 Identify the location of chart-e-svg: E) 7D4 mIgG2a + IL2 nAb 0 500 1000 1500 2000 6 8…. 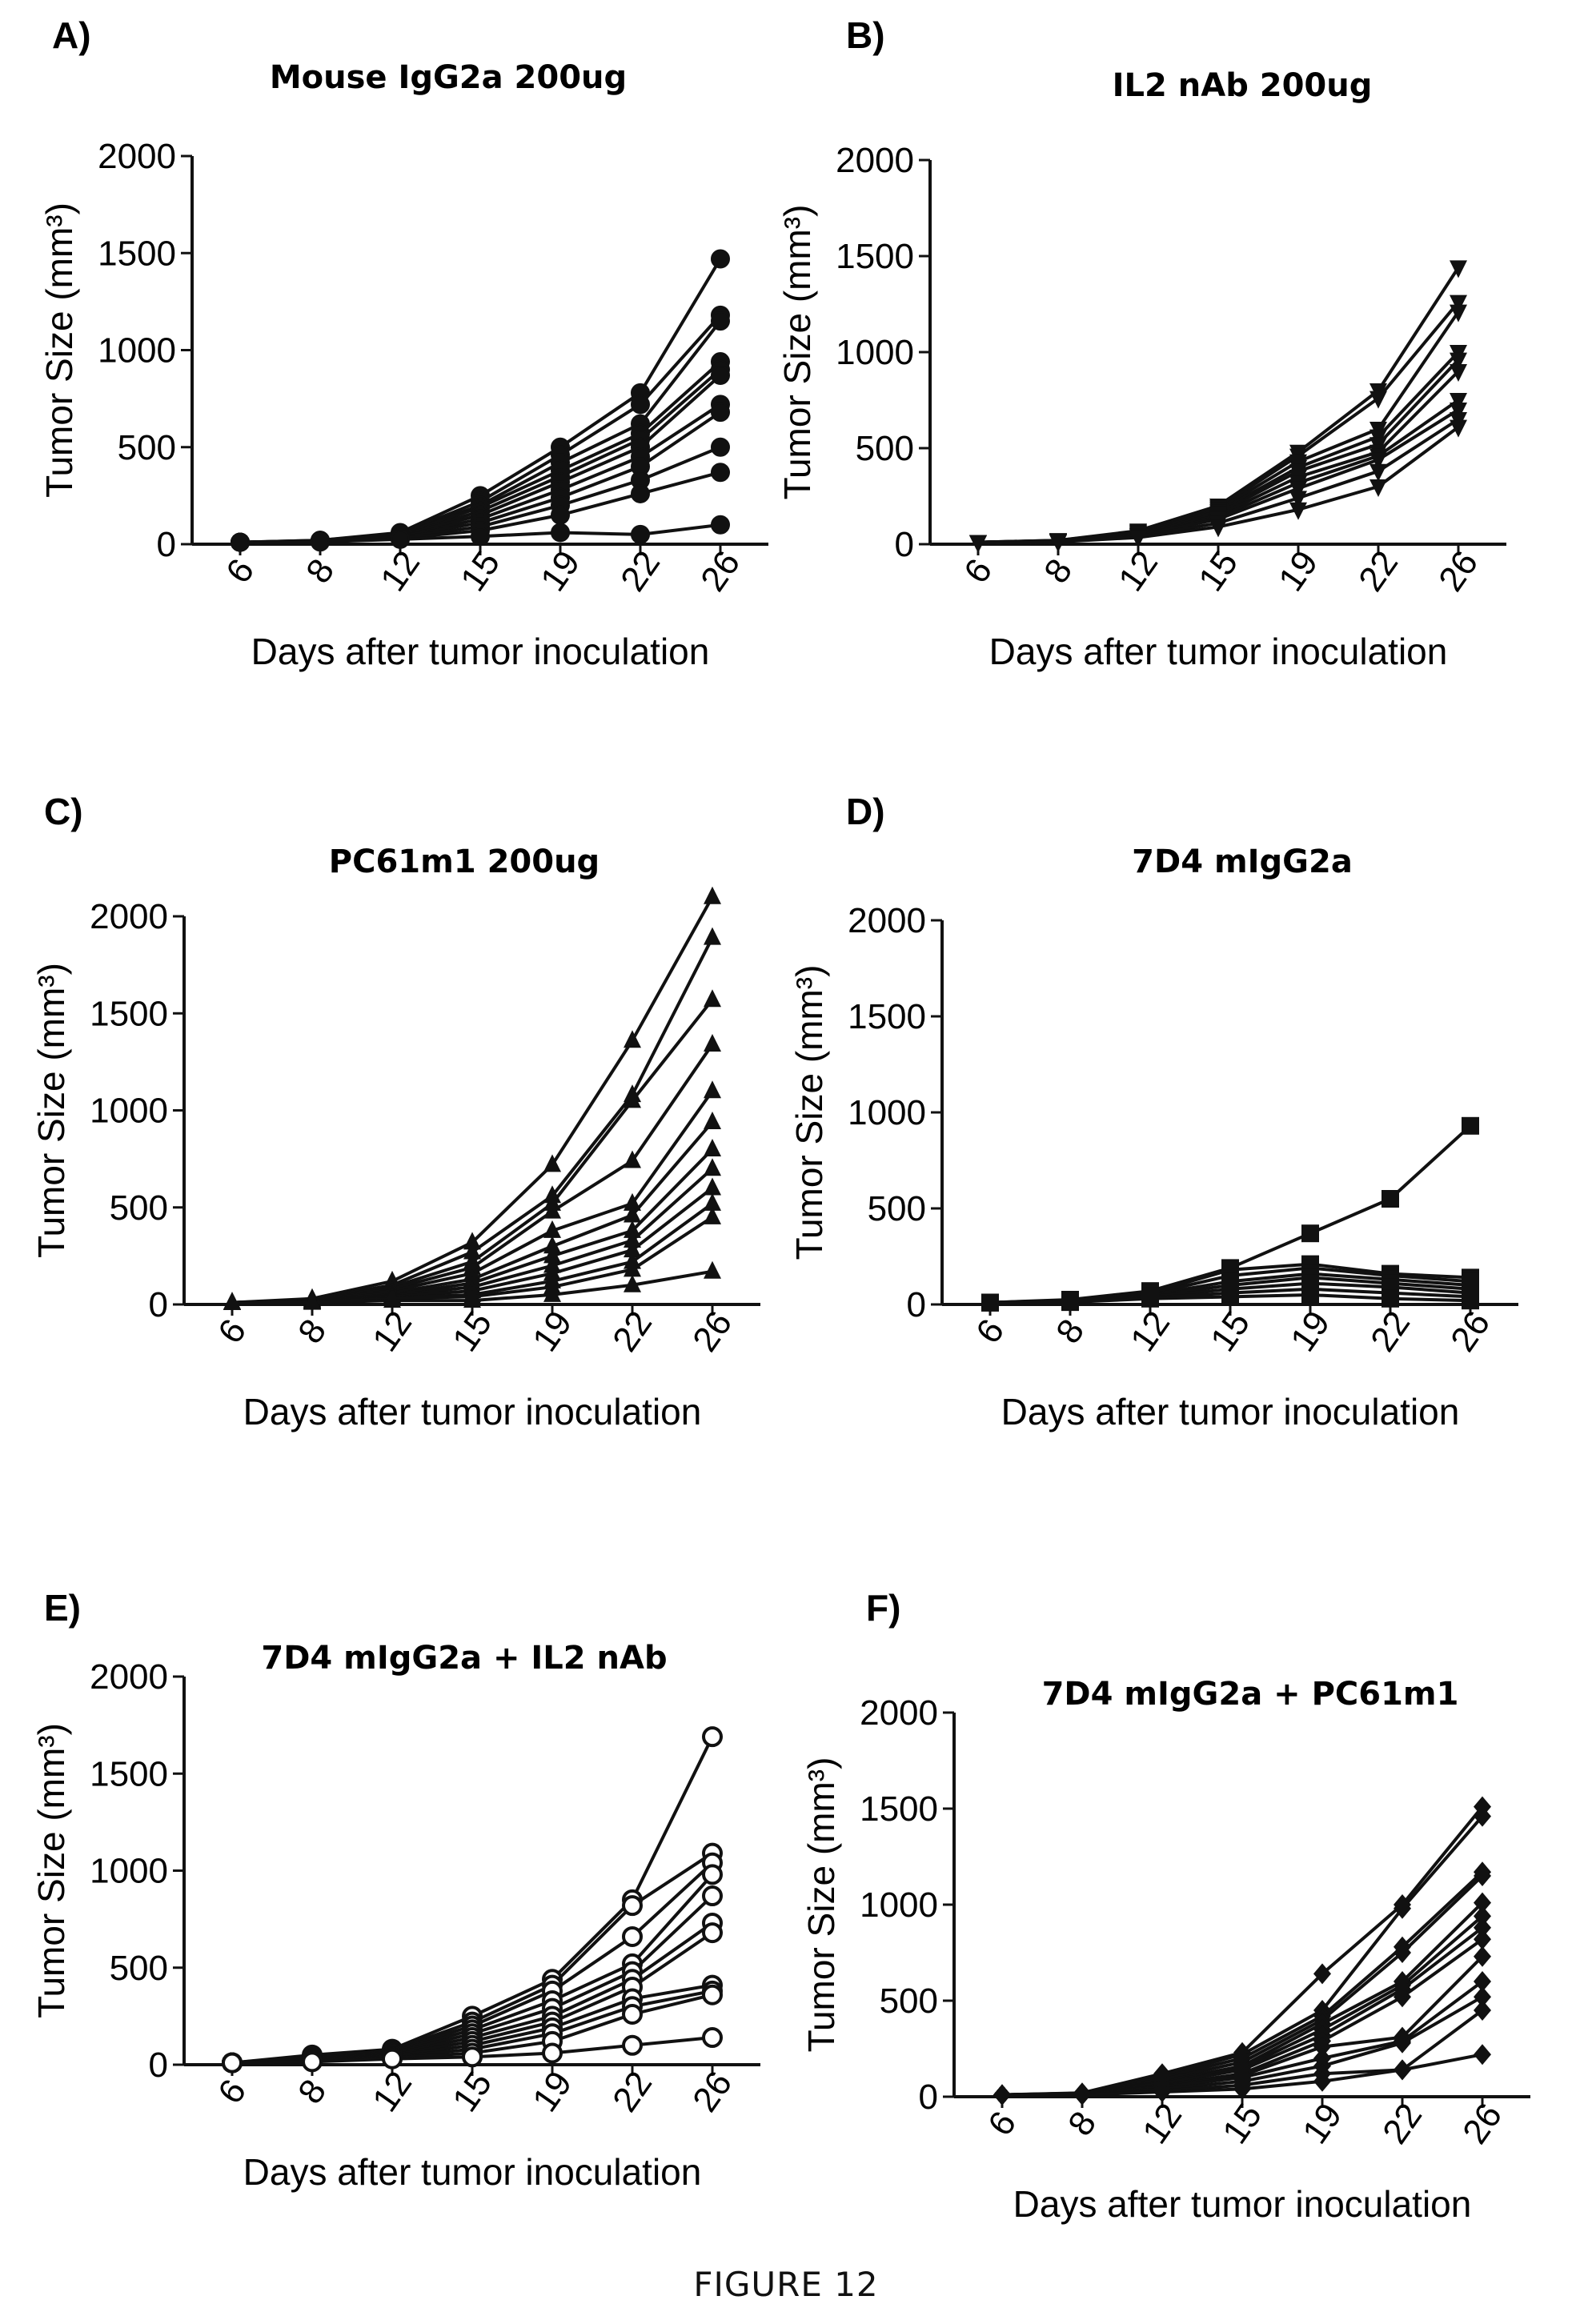
(395, 1890).